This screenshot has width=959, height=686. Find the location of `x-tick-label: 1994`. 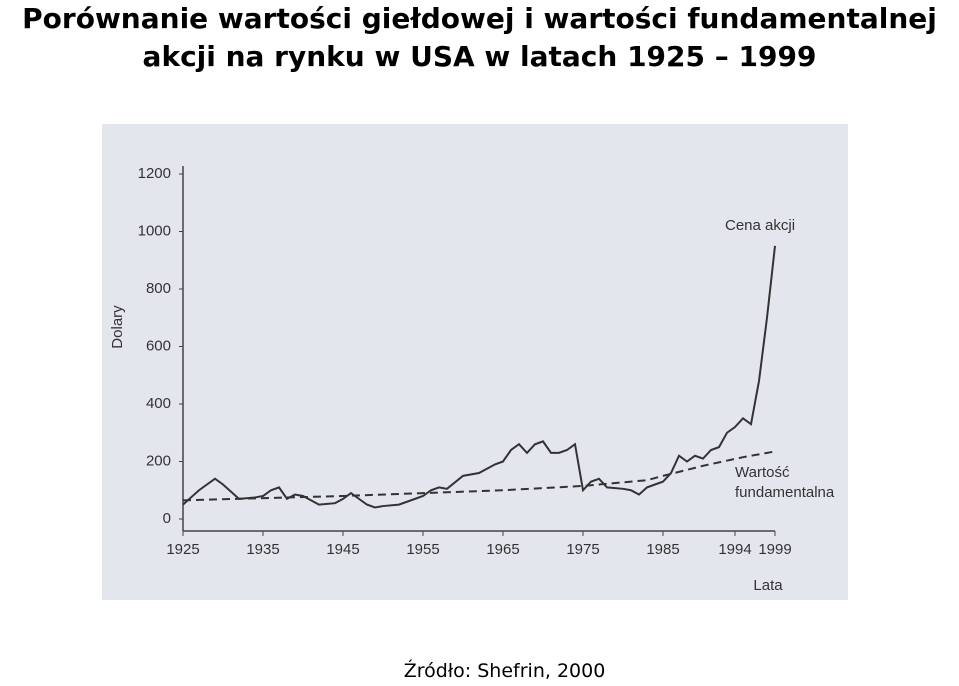

x-tick-label: 1994 is located at coordinates (734, 549).